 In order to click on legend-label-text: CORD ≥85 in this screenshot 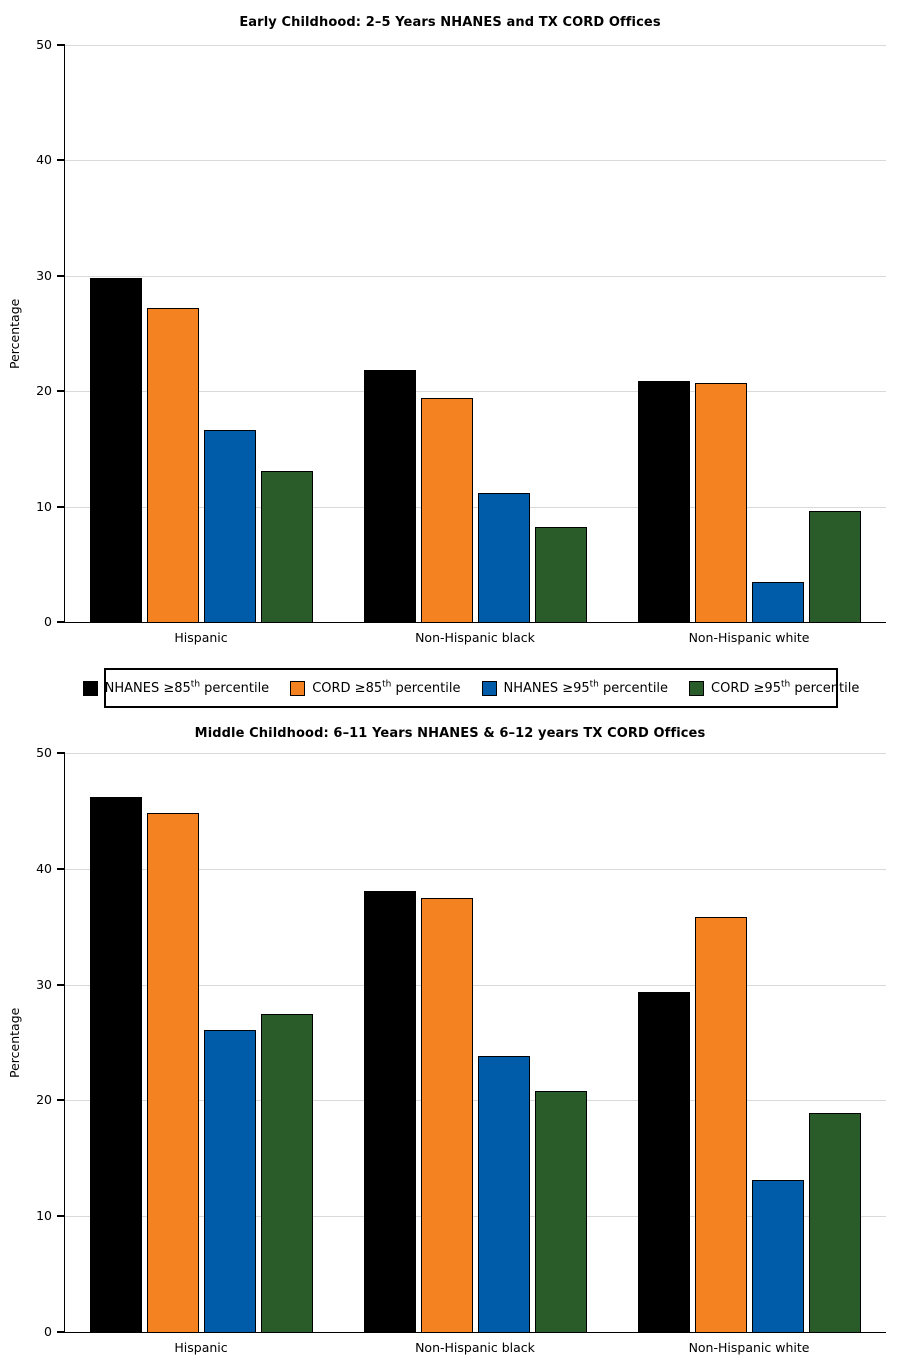, I will do `click(347, 688)`.